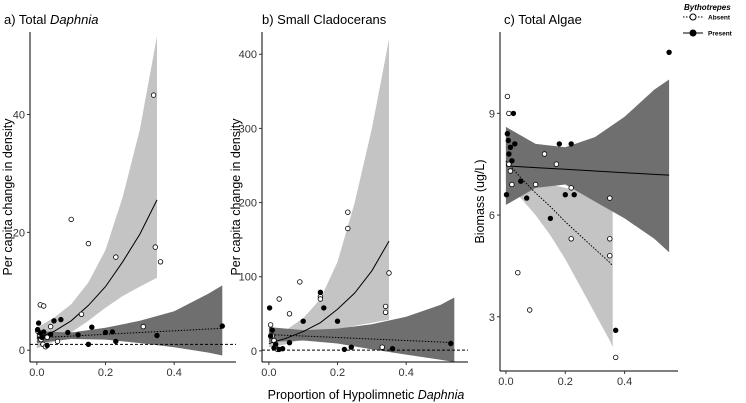 The height and width of the screenshot is (403, 746). Describe the element at coordinates (707, 7) in the screenshot. I see `legend-title: Bythotrepes` at that location.